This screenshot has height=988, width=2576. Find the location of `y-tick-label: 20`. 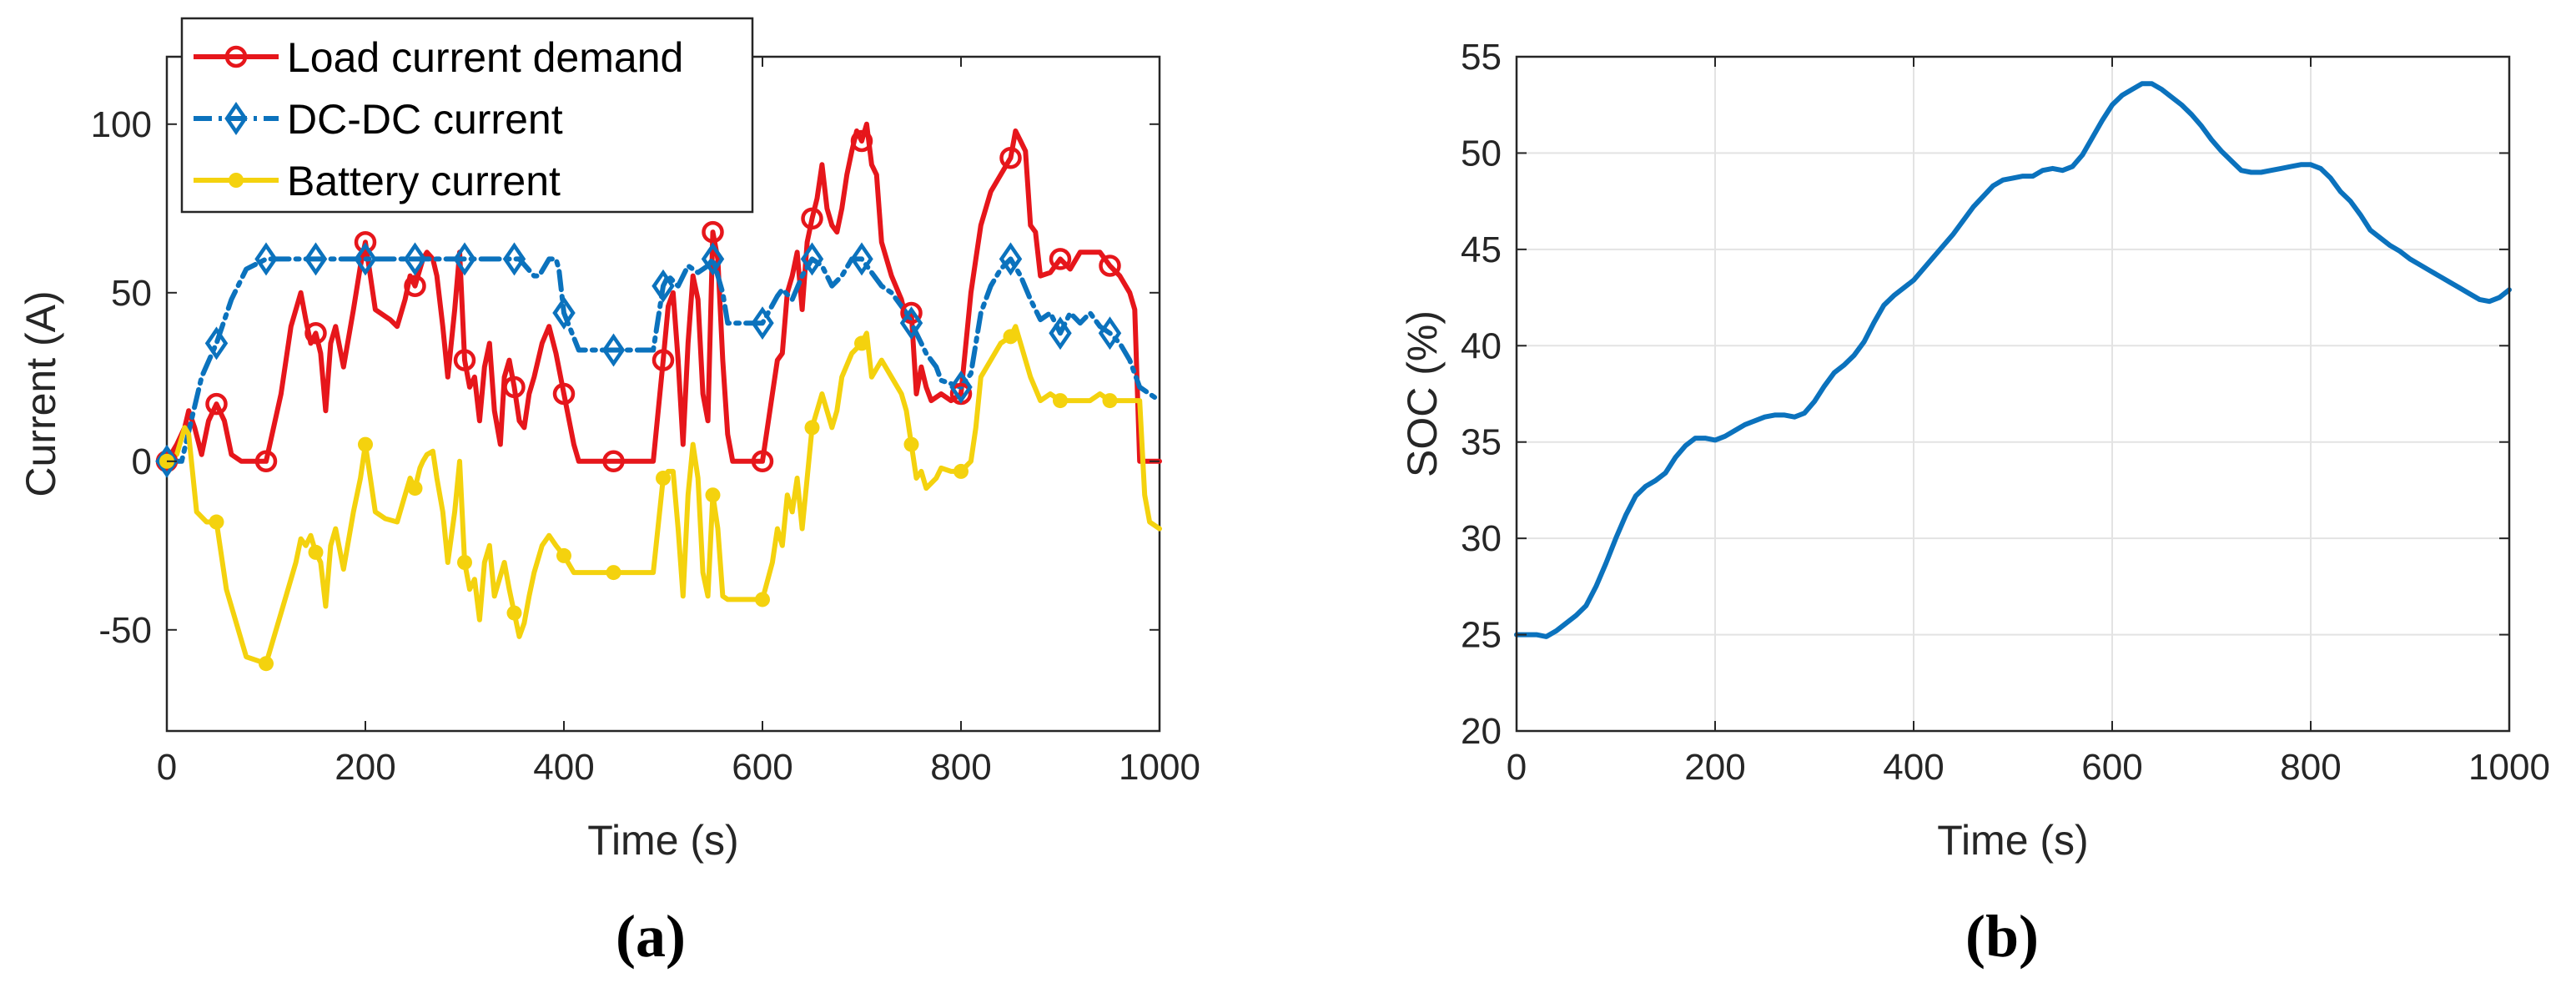

y-tick-label: 20 is located at coordinates (1481, 731).